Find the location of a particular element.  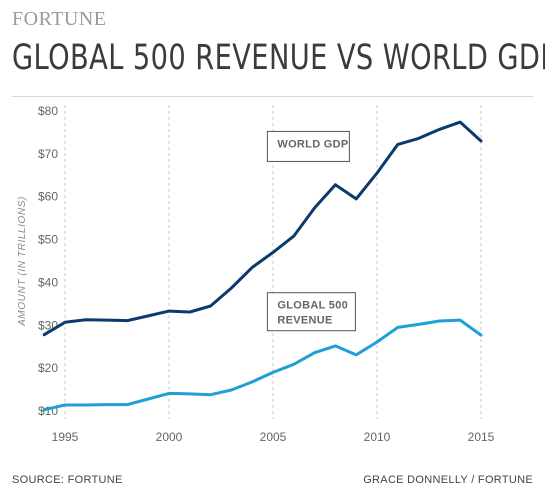

series-label-text: WORLD GDP is located at coordinates (312, 144).